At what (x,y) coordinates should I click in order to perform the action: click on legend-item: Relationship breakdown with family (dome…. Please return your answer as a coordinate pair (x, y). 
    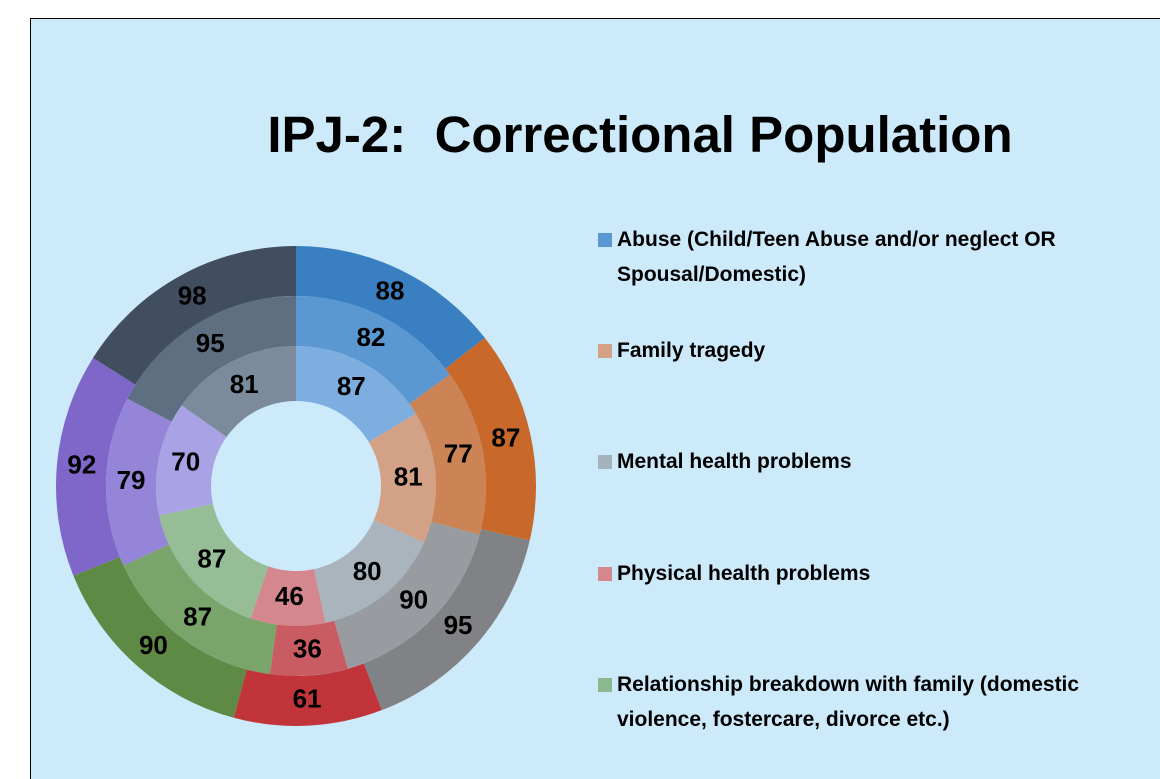
    Looking at the image, I should click on (872, 702).